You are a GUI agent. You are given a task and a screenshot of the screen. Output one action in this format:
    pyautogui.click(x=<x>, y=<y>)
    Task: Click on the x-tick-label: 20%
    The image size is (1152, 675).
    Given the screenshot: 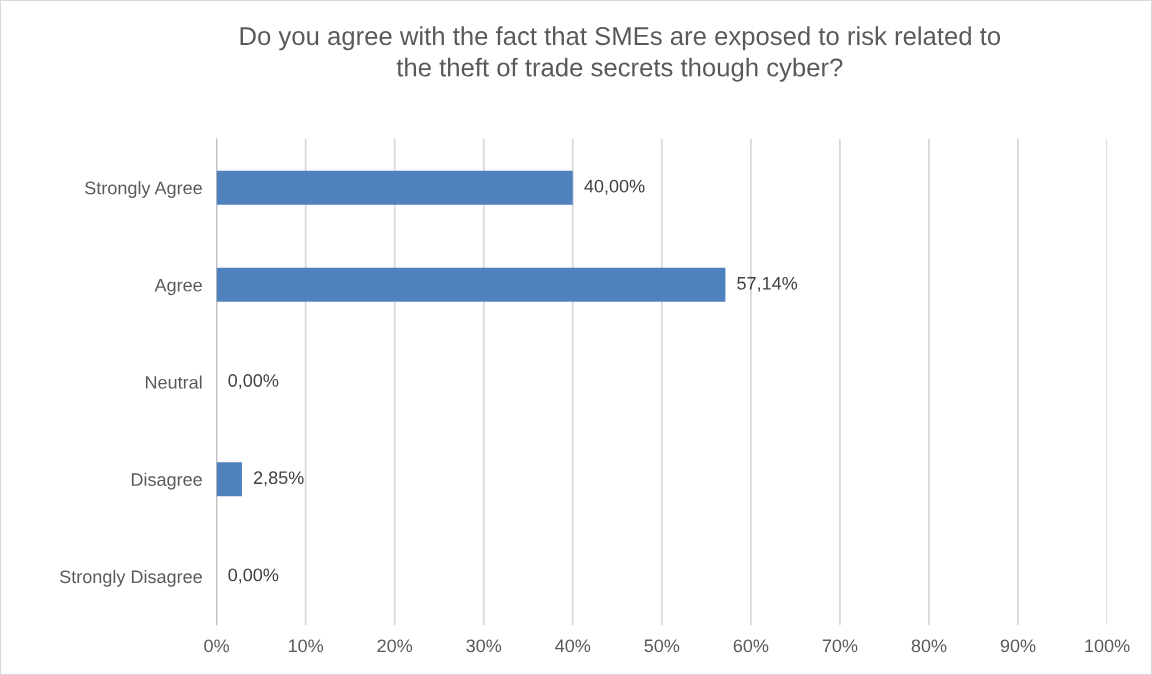 What is the action you would take?
    pyautogui.click(x=395, y=646)
    